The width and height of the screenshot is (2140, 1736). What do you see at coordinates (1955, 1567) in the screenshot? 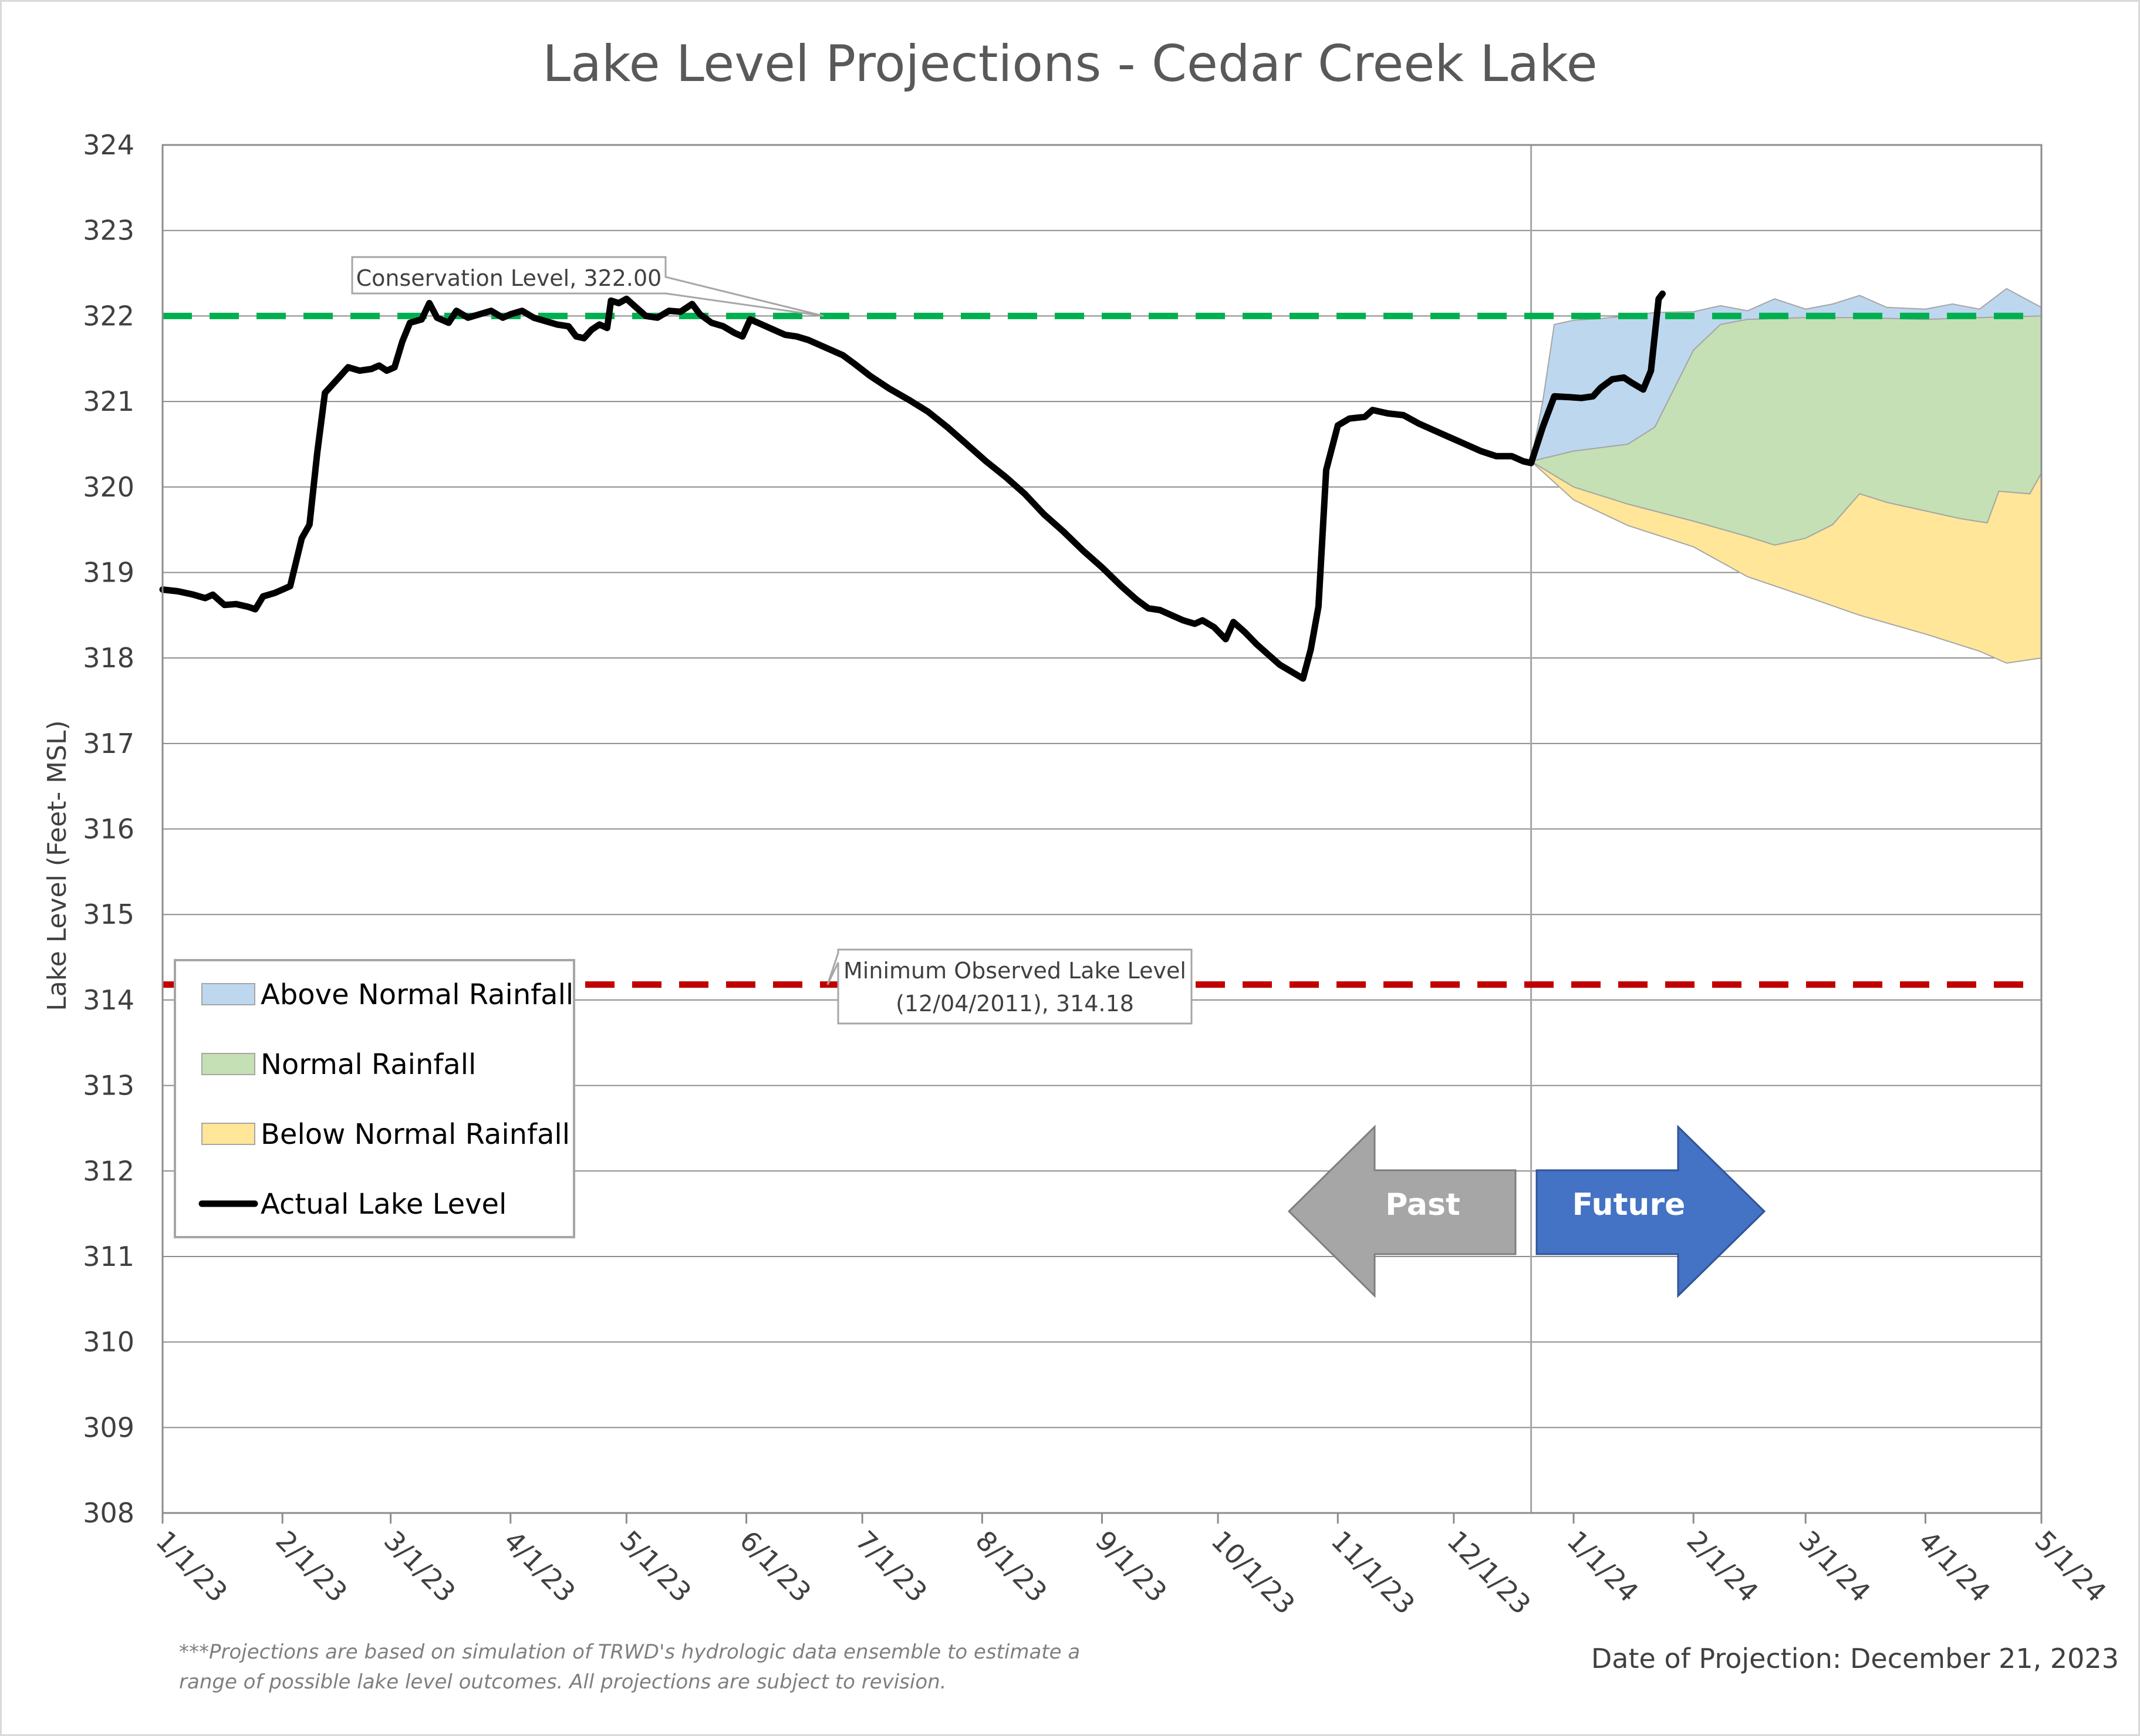
I see `x-tick-label: 4/1/24` at bounding box center [1955, 1567].